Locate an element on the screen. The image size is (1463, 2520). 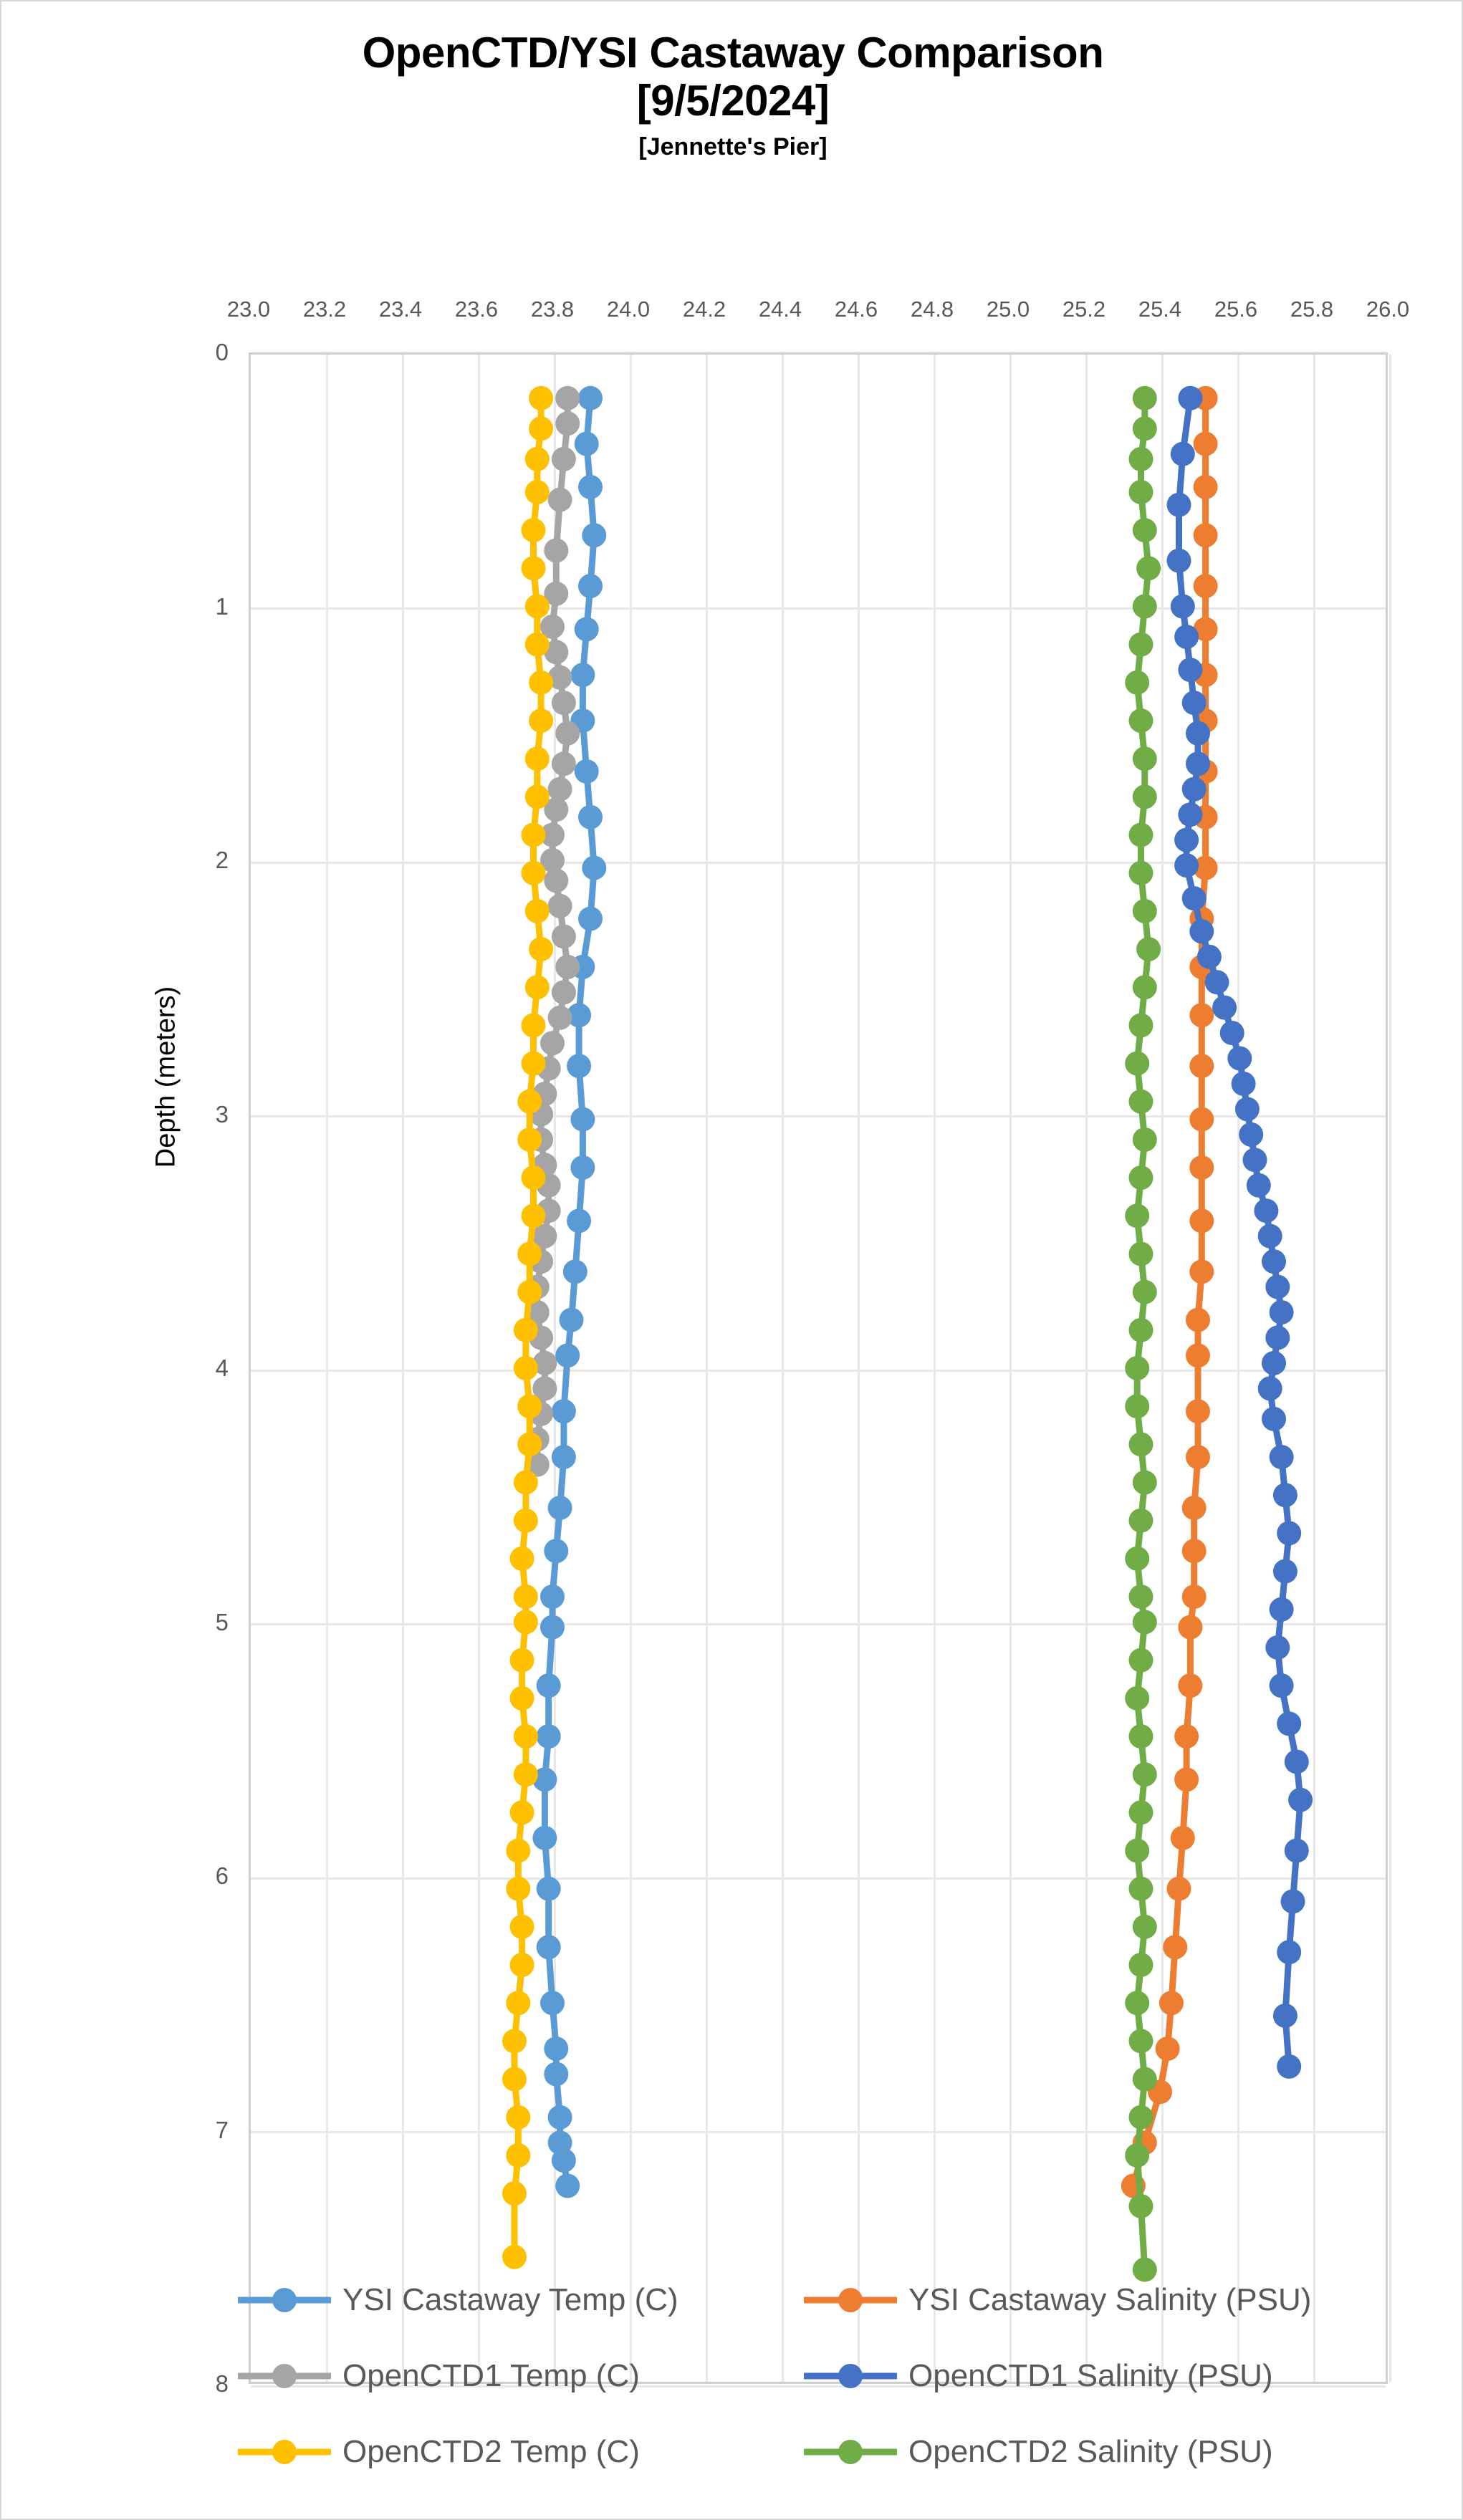
legend-item: OpenCTD1 Temp (C) is located at coordinates (521, 2376).